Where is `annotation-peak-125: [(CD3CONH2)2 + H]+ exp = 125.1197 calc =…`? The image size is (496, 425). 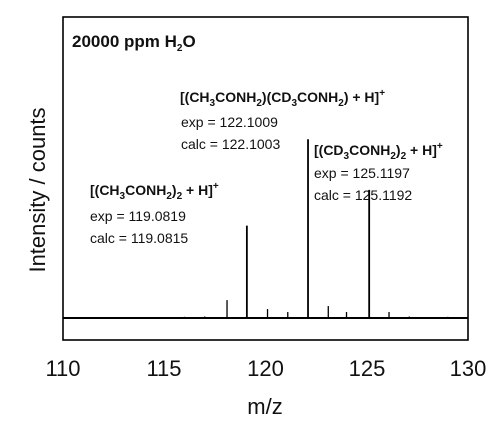 annotation-peak-125: [(CD3CONH2)2 + H]+ exp = 125.1197 calc =… is located at coordinates (378, 172).